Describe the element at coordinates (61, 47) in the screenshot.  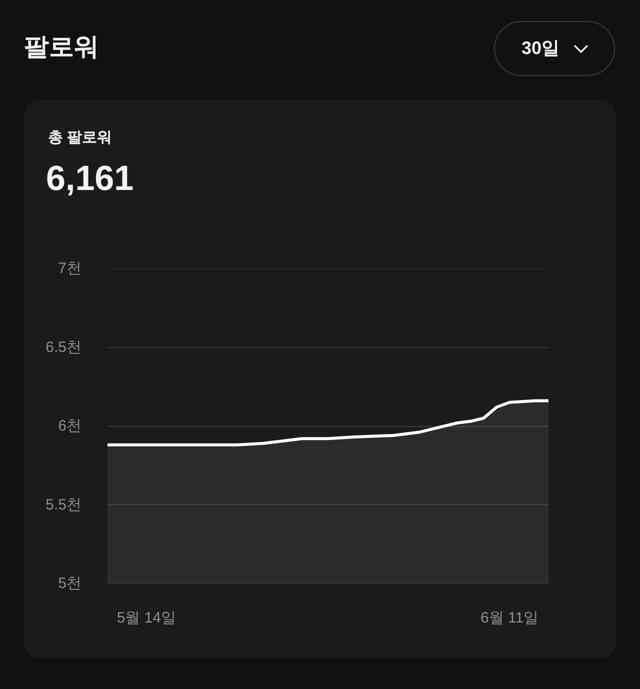
I see `chart-title: 팔로워` at that location.